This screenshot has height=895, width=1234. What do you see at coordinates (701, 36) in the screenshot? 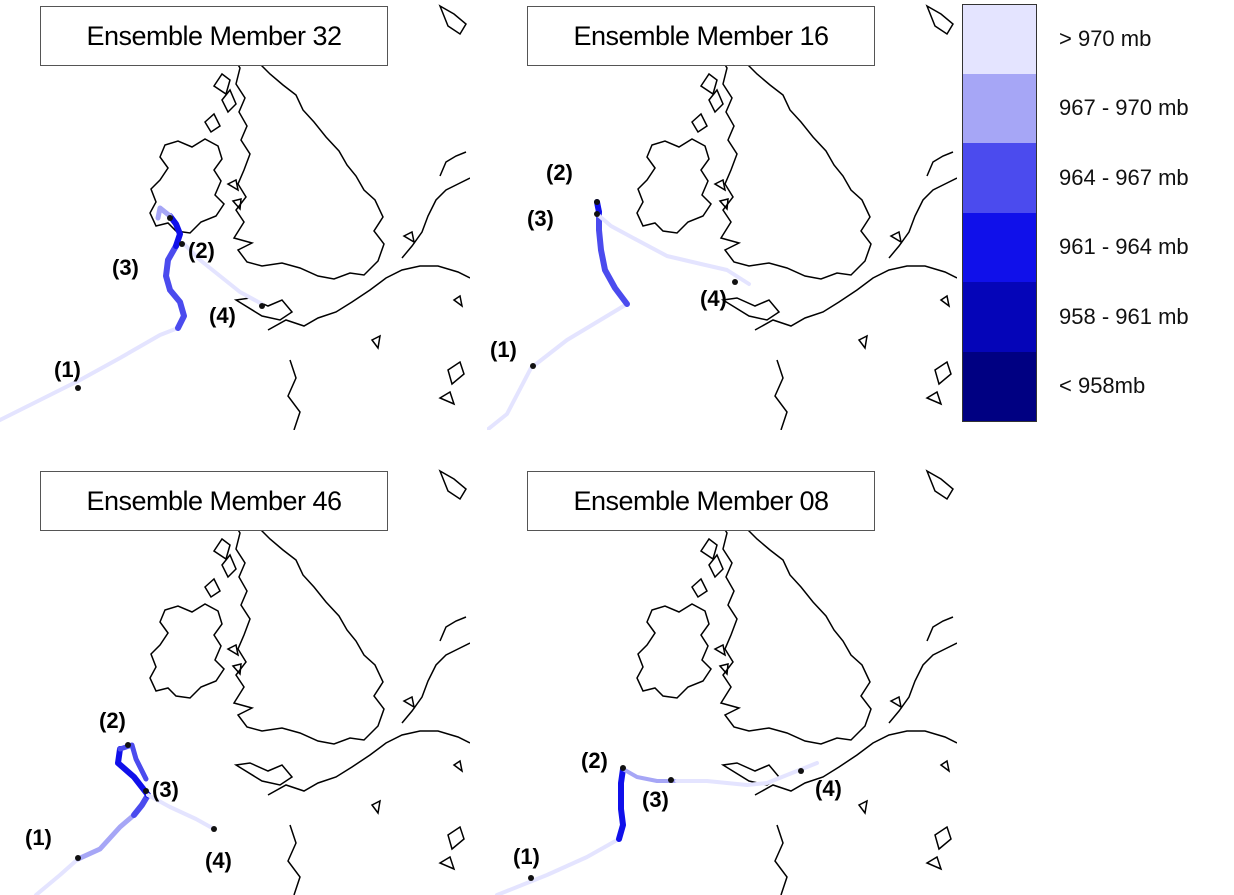
I see `panel-title: Ensemble Member 16` at bounding box center [701, 36].